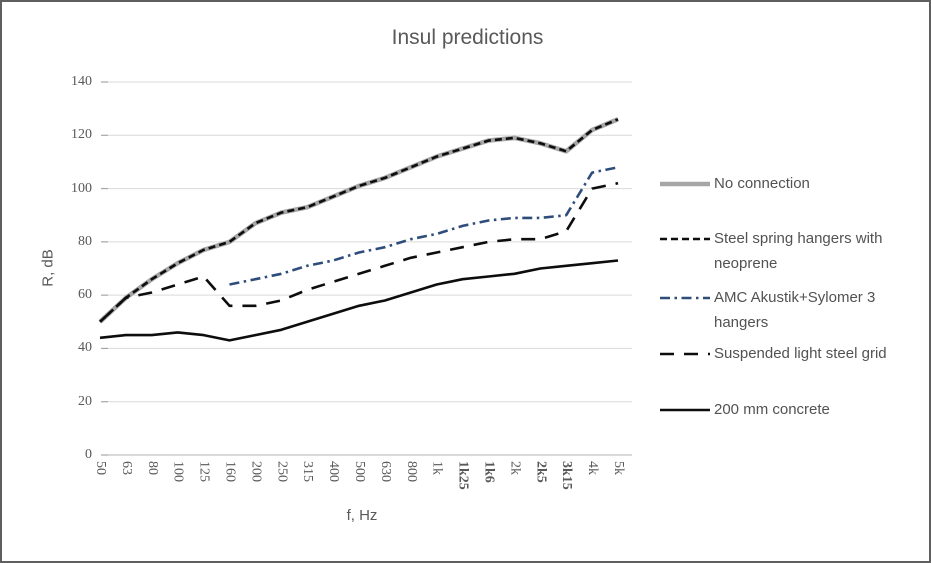  I want to click on legend-entry-amc-akustik: AMC Akustik+Sylomer 3 hangers, so click(789, 310).